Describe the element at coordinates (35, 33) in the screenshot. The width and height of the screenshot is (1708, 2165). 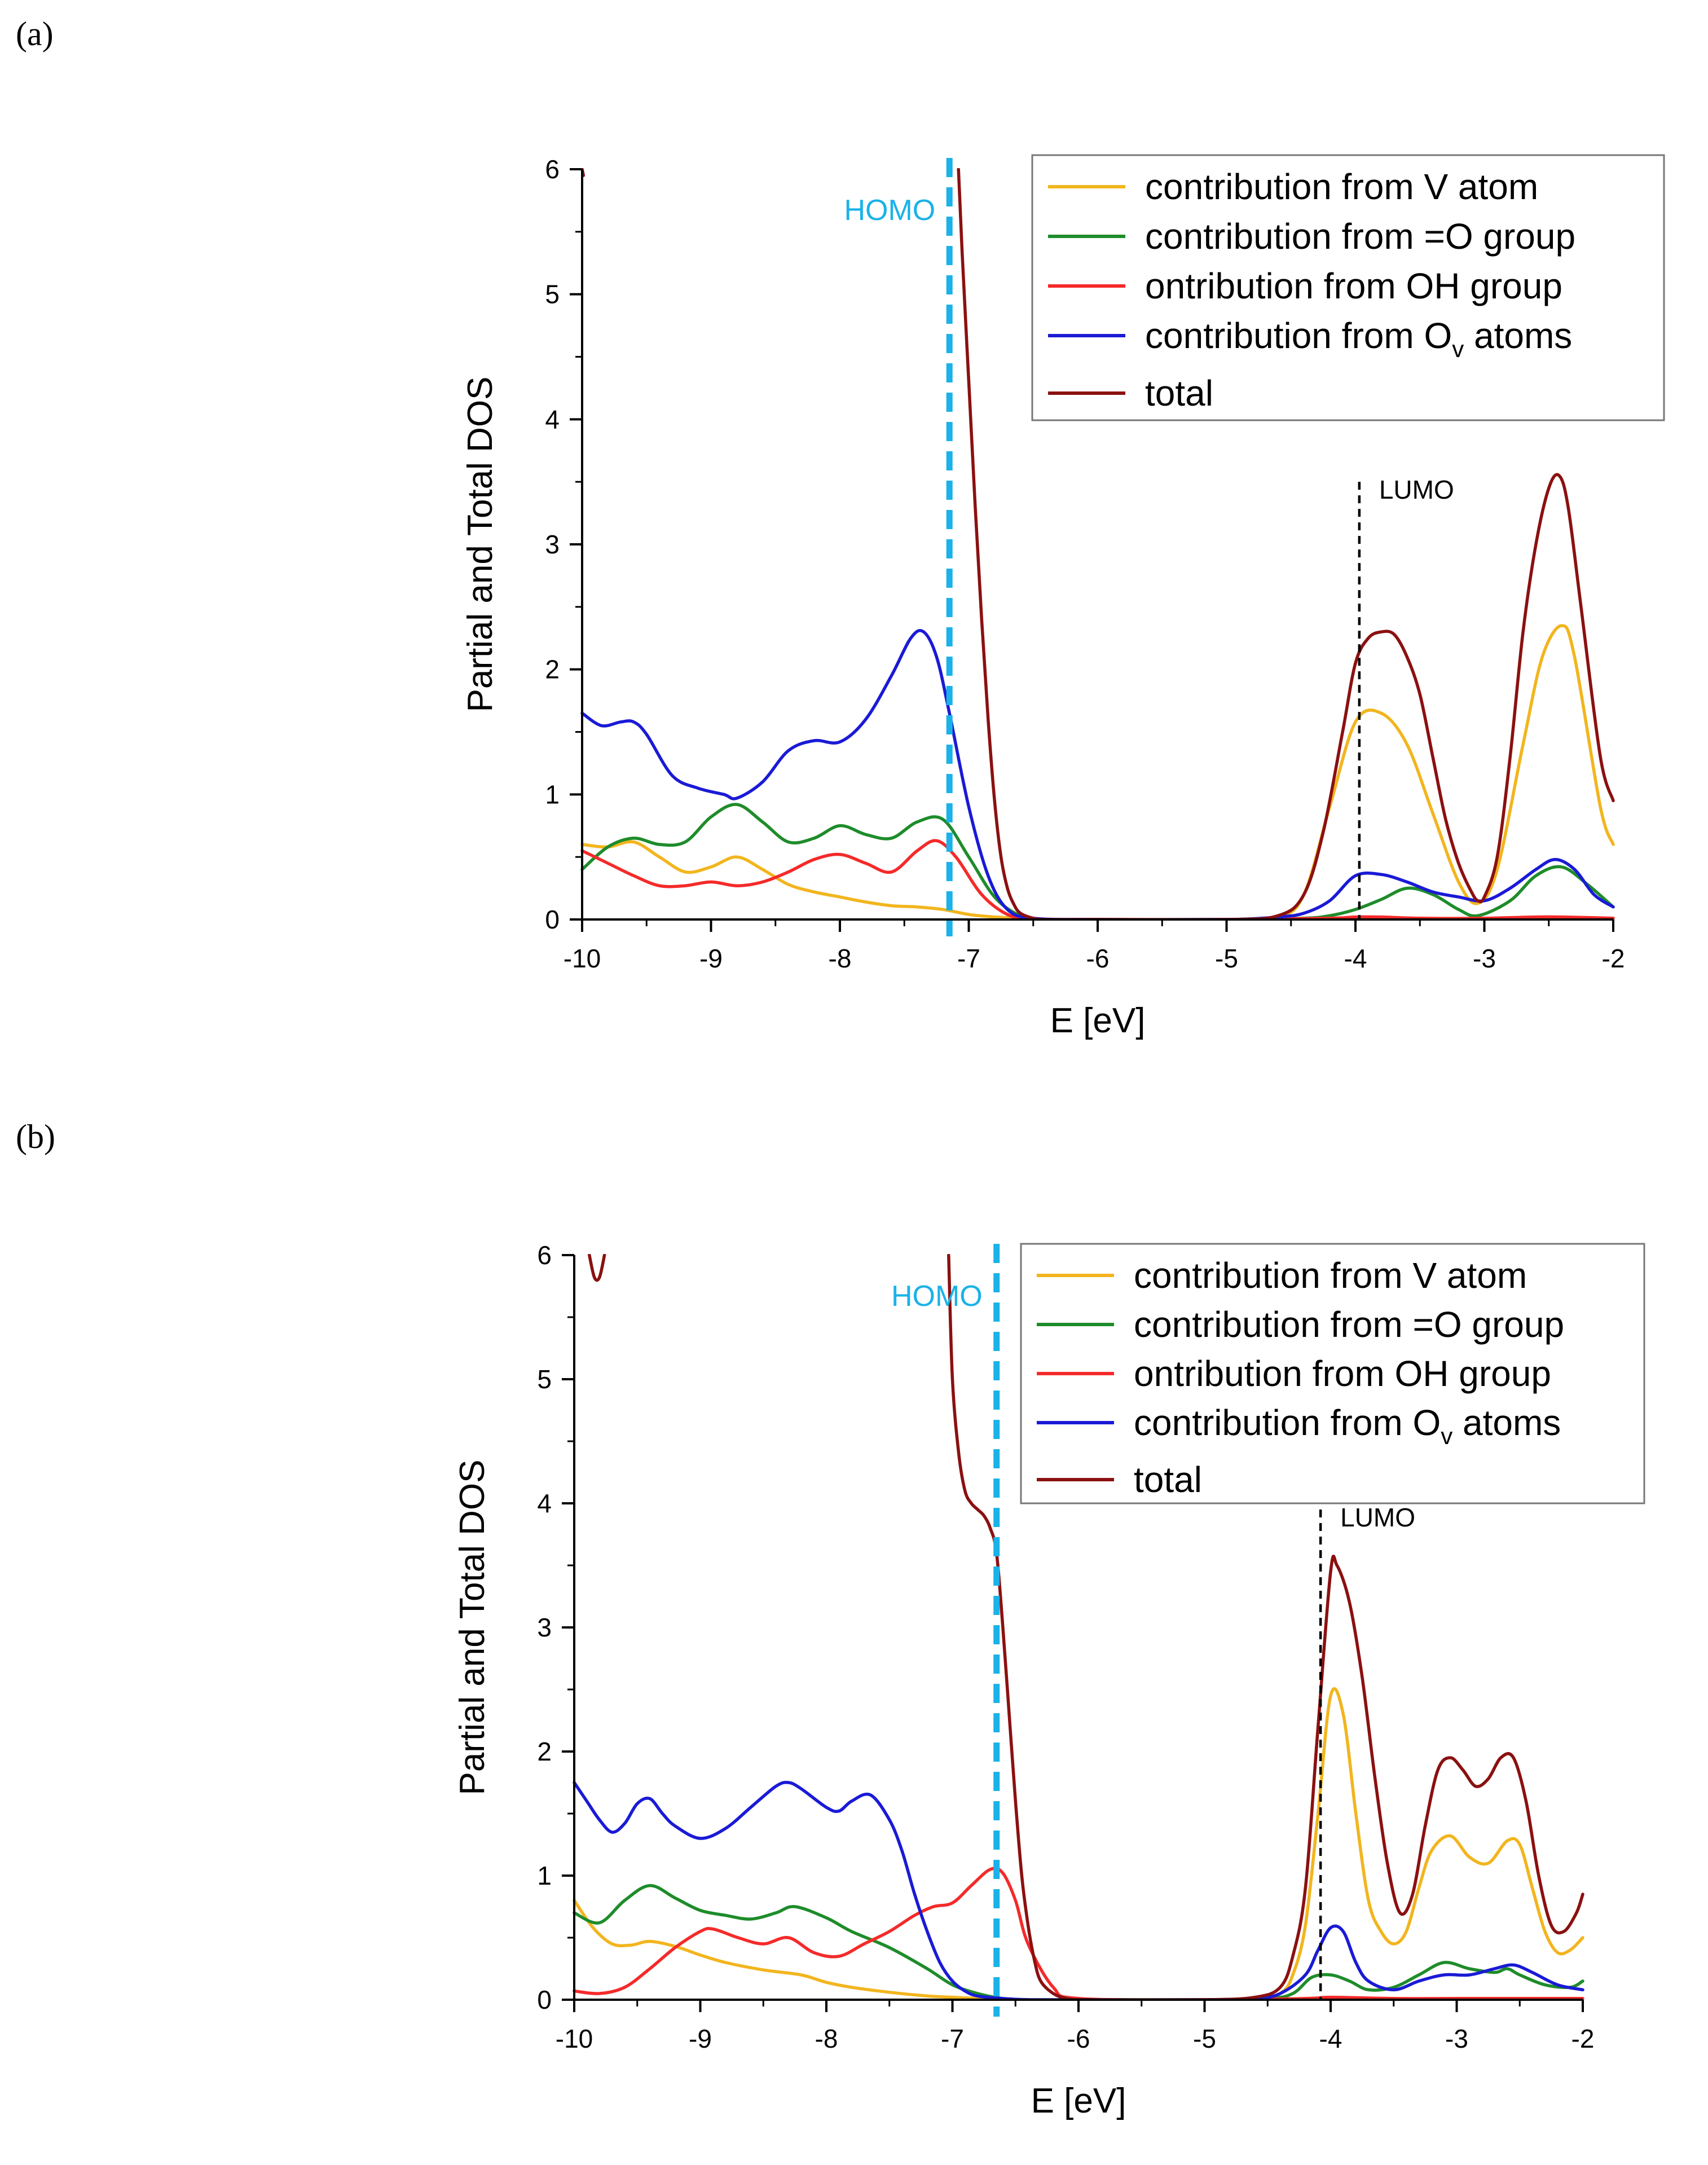
I see `panel-label: (a)` at that location.